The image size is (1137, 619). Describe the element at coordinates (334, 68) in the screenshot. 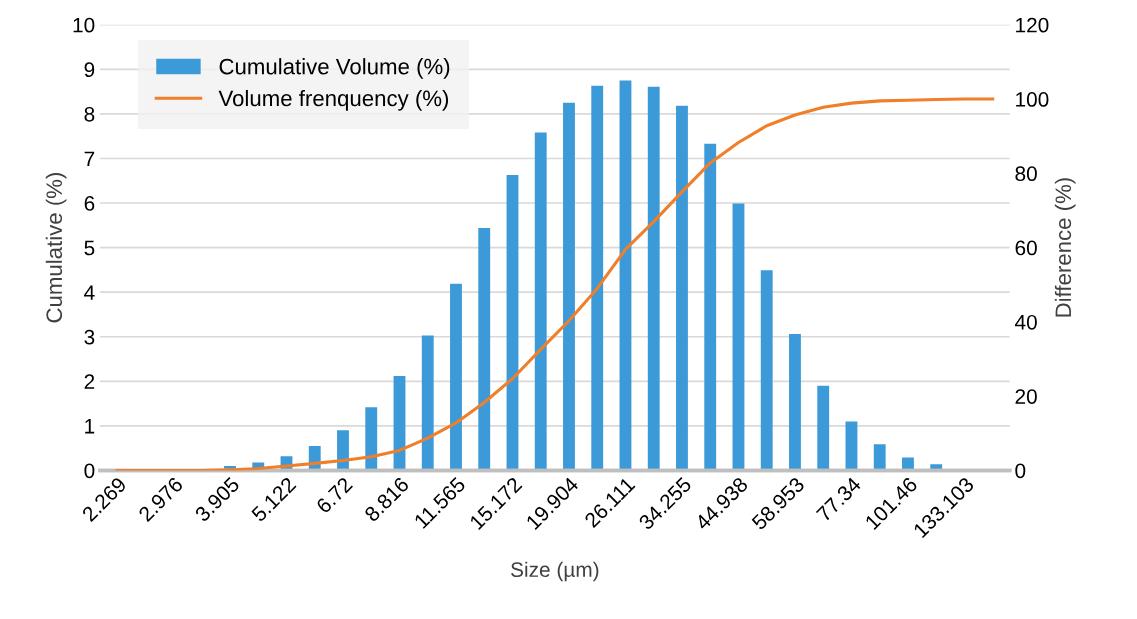

I see `legend-label: Cumulative Volume (%)` at that location.